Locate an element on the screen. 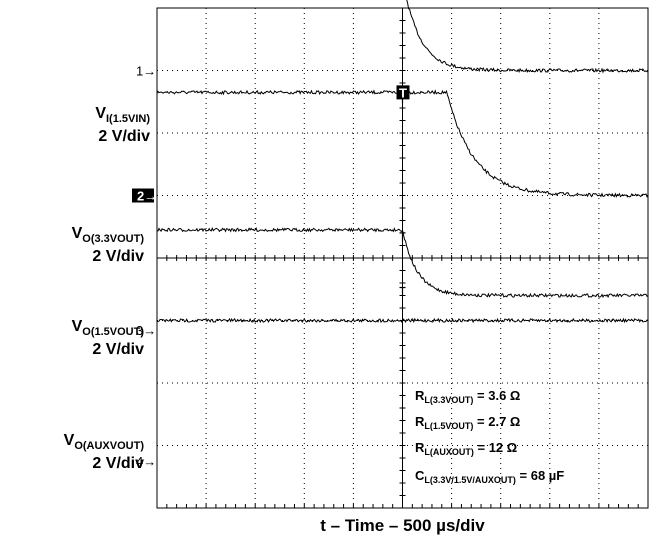 The width and height of the screenshot is (650, 545). channel-2-marker-box is located at coordinates (143, 195).